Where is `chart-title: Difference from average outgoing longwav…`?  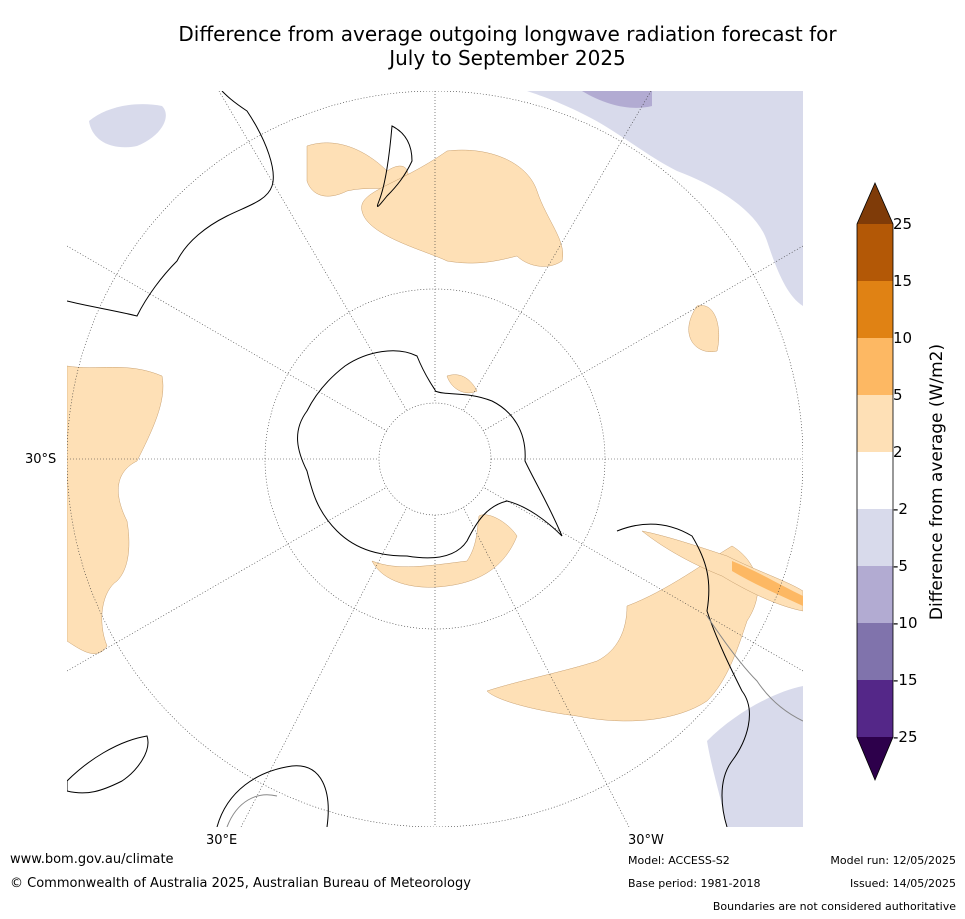 chart-title: Difference from average outgoing longwav… is located at coordinates (507, 46).